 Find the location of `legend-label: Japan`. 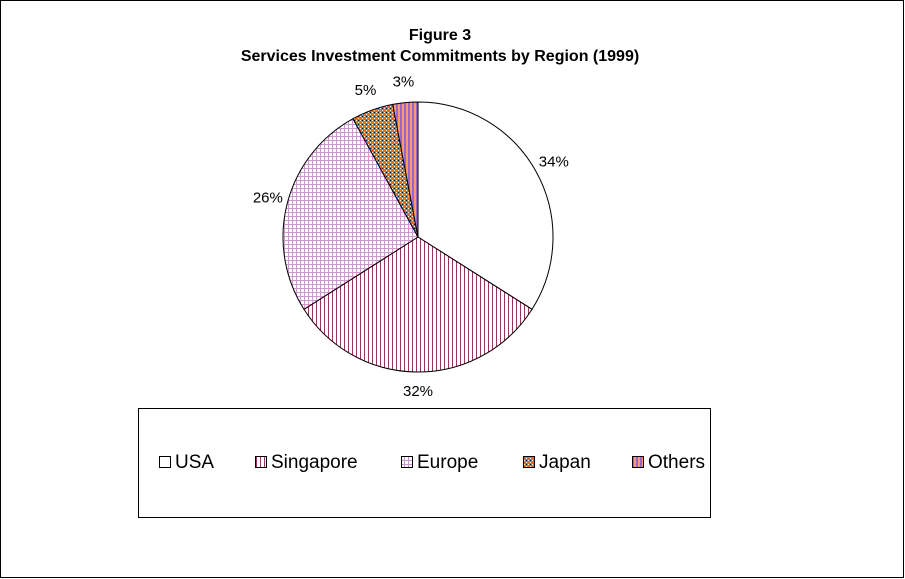

legend-label: Japan is located at coordinates (565, 462).